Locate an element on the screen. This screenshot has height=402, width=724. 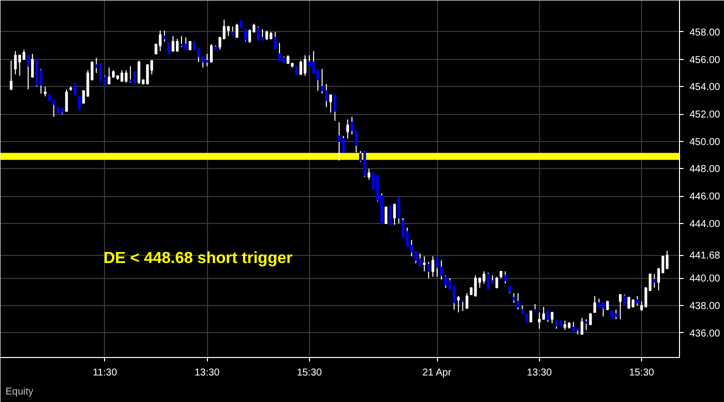
y-tick-label: 450.00 is located at coordinates (705, 142).